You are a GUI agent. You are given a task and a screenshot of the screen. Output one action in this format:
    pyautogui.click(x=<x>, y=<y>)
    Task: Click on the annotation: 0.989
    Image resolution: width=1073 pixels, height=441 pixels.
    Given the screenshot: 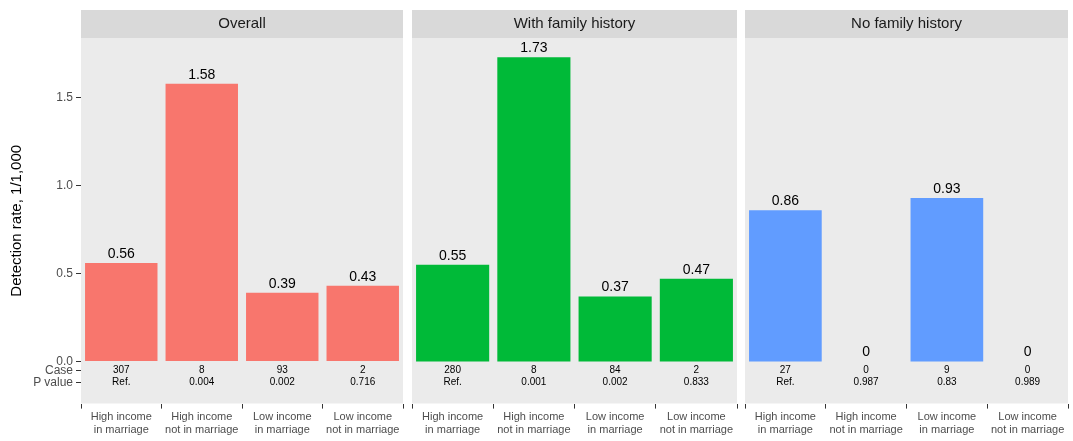 What is the action you would take?
    pyautogui.click(x=1028, y=382)
    